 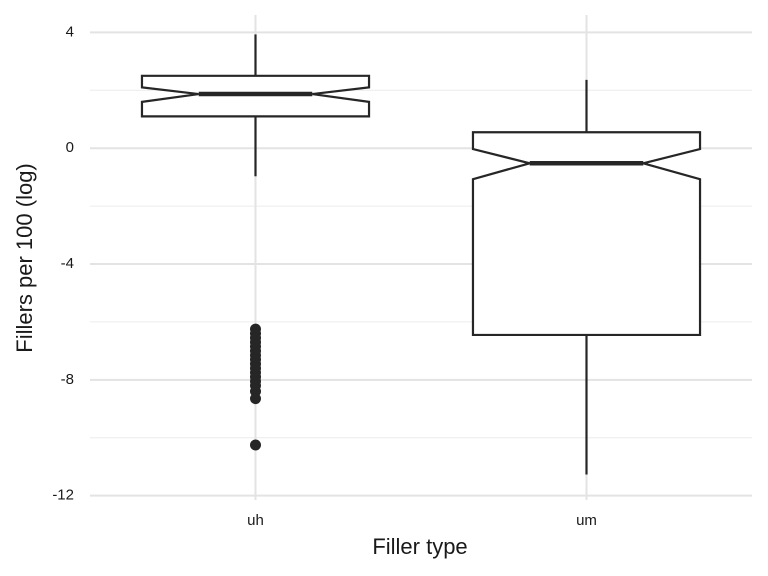 What do you see at coordinates (419, 546) in the screenshot?
I see `x-axis-title: Filler type` at bounding box center [419, 546].